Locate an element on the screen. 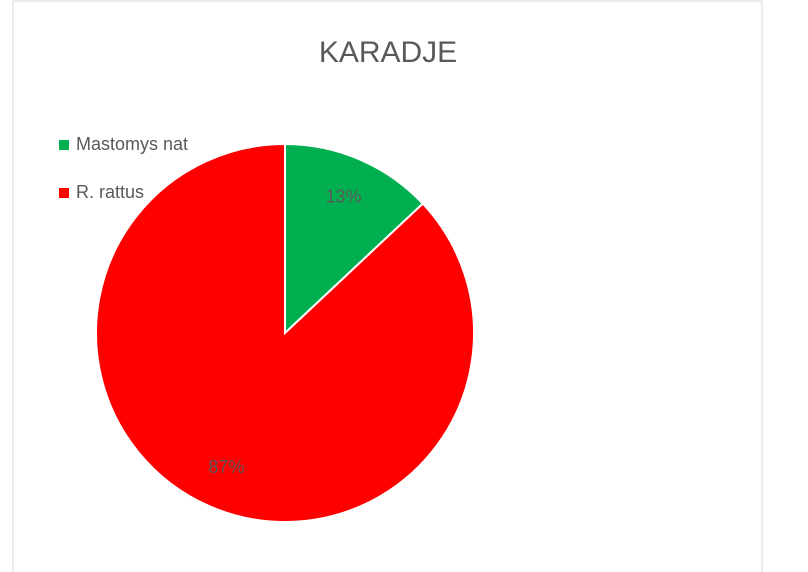 Image resolution: width=808 pixels, height=572 pixels. pie-slice is located at coordinates (354, 239).